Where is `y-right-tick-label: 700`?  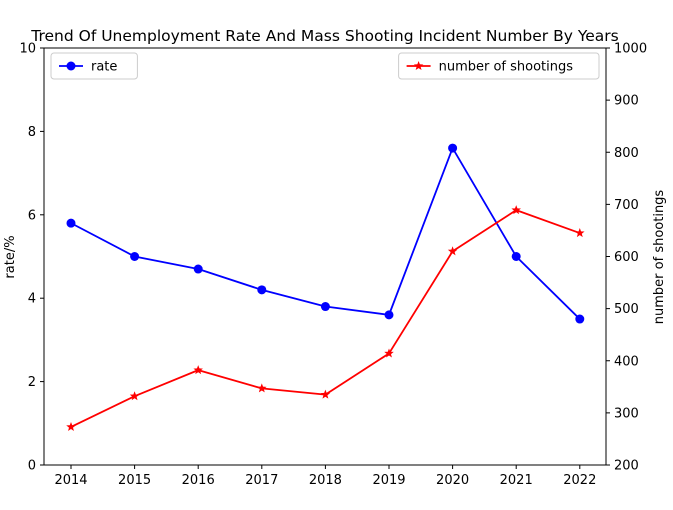 y-right-tick-label: 700 is located at coordinates (626, 205).